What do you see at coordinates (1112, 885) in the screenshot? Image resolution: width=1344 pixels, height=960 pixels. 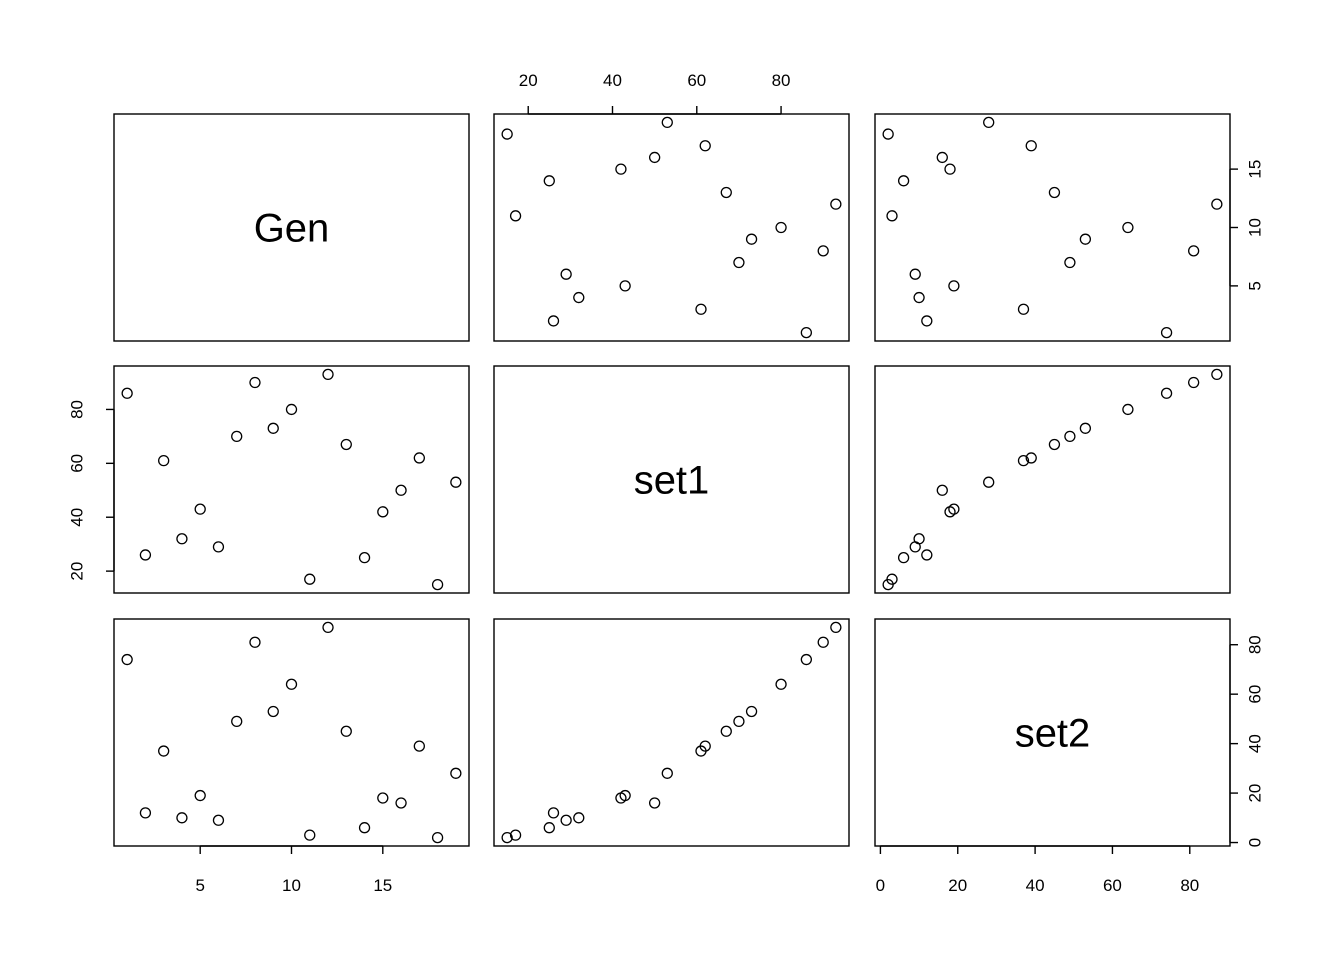 I see `x-tick-label-set2-60: 60` at bounding box center [1112, 885].